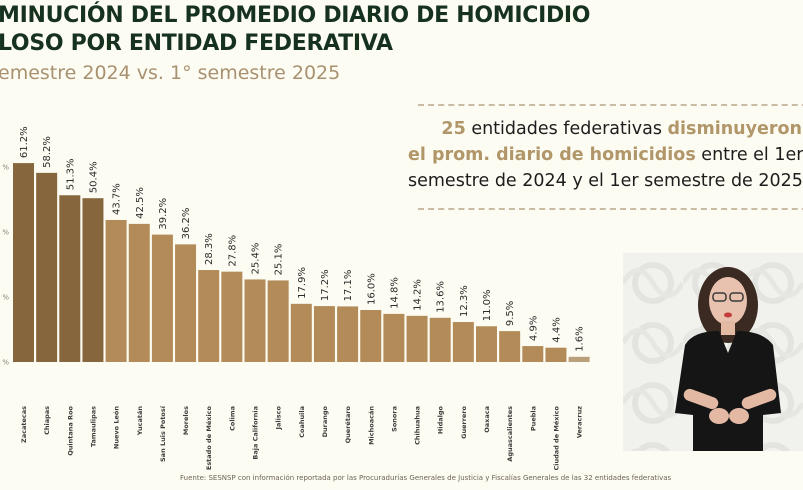 This screenshot has width=803, height=490. Describe the element at coordinates (47, 267) in the screenshot. I see `bar-chiapas` at that location.